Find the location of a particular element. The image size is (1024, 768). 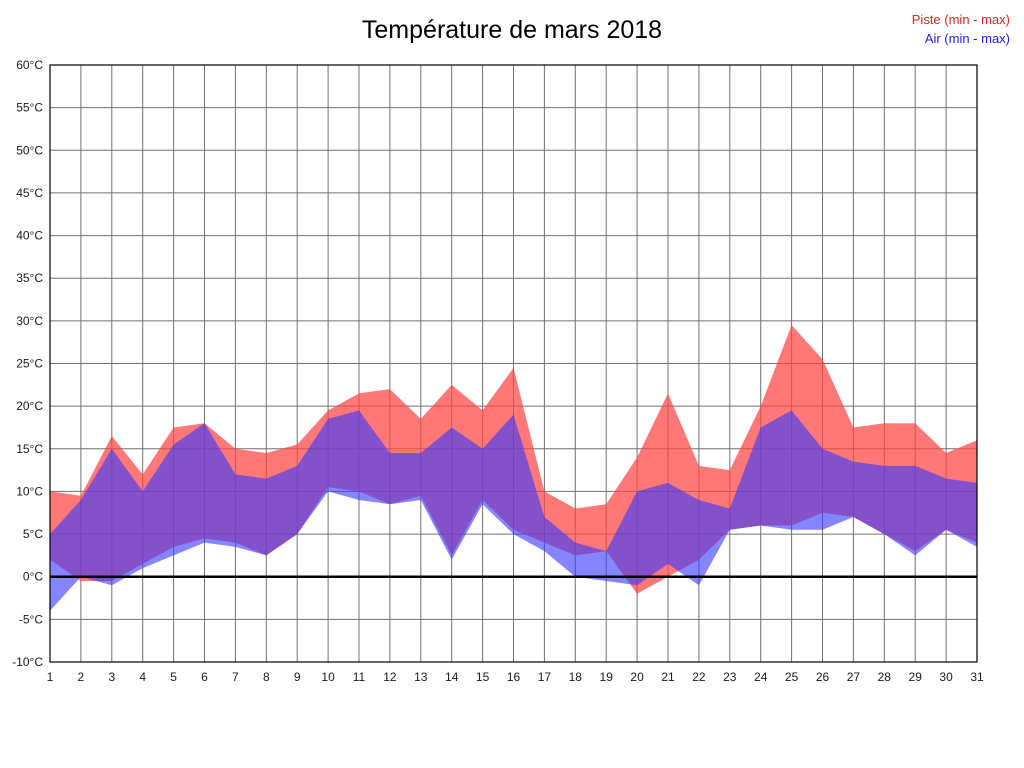

y-tick-label: 30°C is located at coordinates (29, 321).